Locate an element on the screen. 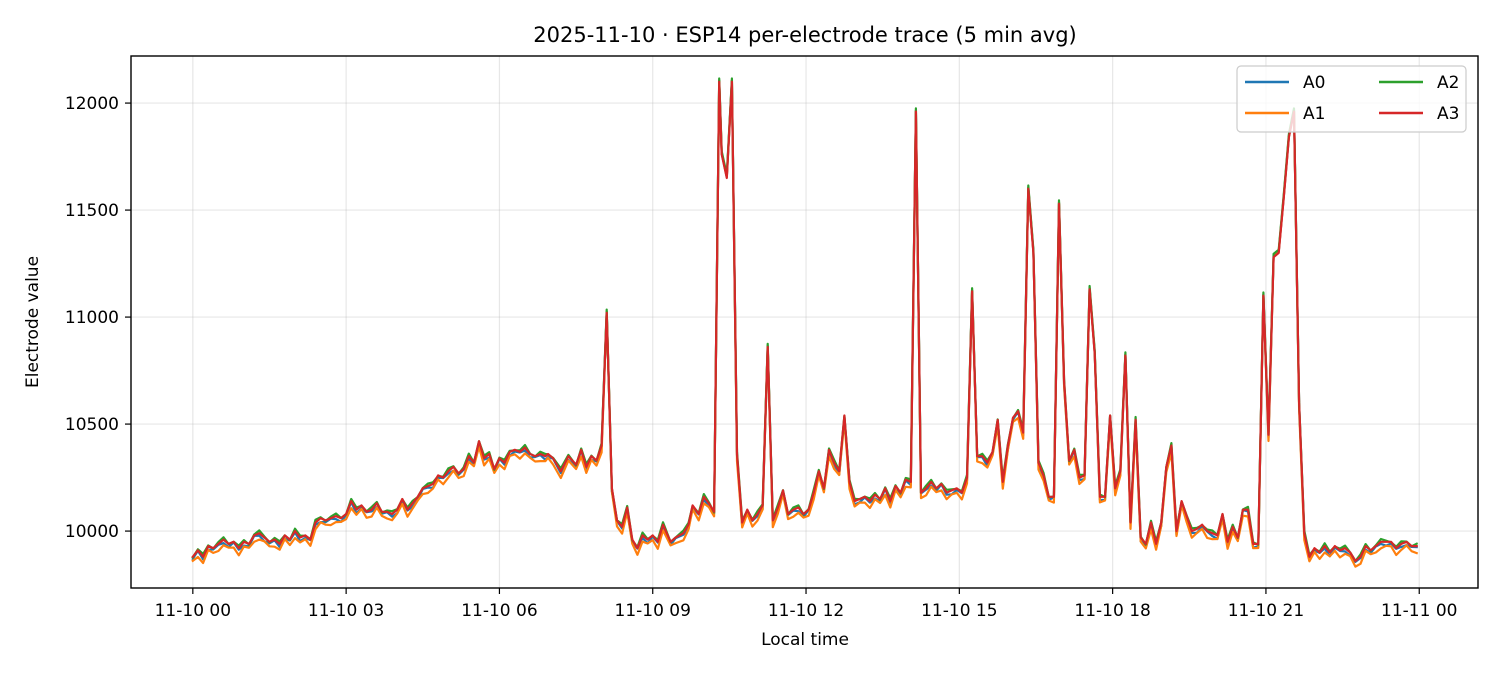 The image size is (1500, 675). x-tick-label: 11-11 00 is located at coordinates (1419, 611).